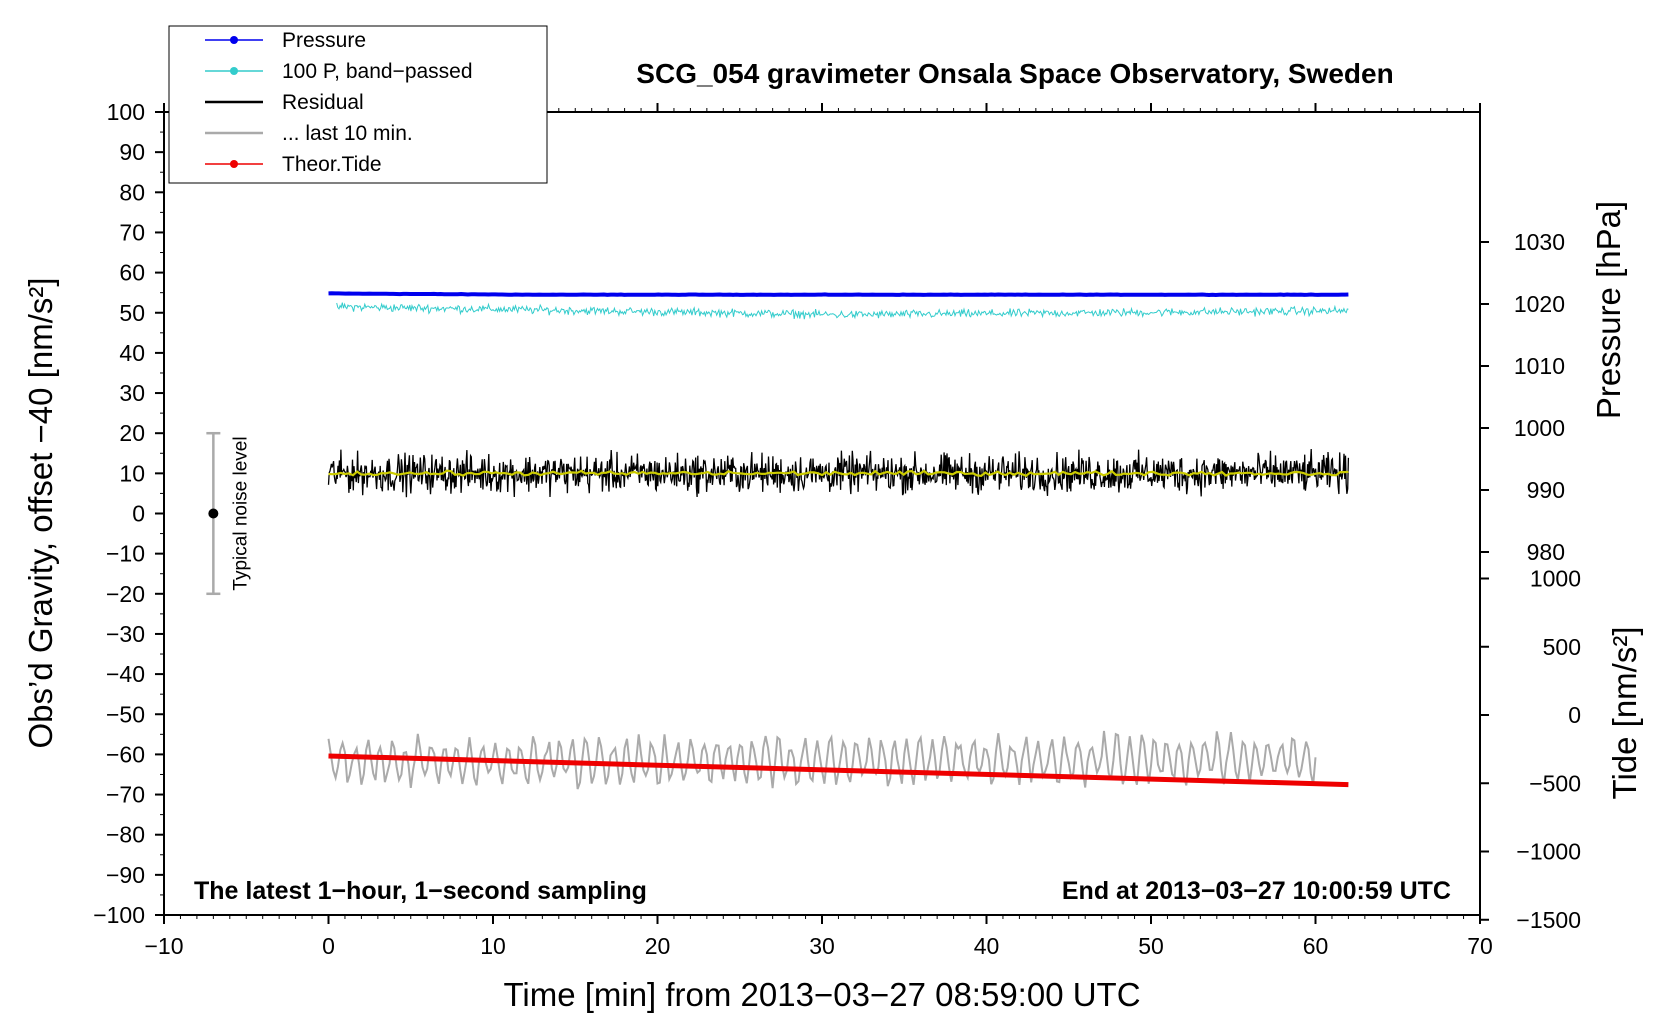  Describe the element at coordinates (228, 513) in the screenshot. I see `noise-indicator: Typical noise level` at that location.